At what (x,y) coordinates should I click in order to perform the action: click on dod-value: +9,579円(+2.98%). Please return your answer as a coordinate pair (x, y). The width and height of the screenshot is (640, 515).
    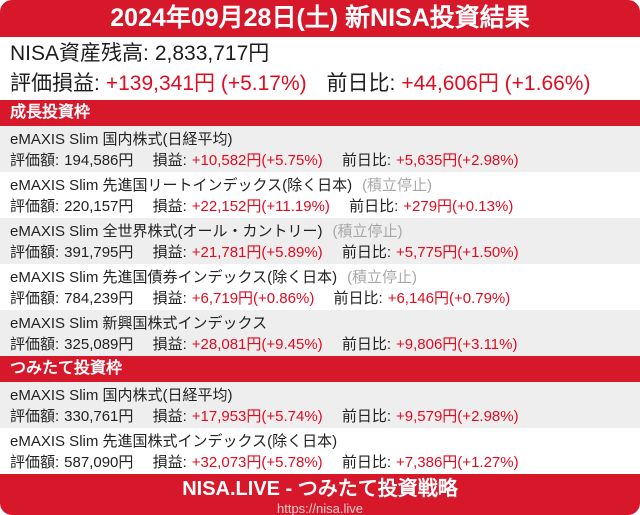
    Looking at the image, I should click on (457, 416).